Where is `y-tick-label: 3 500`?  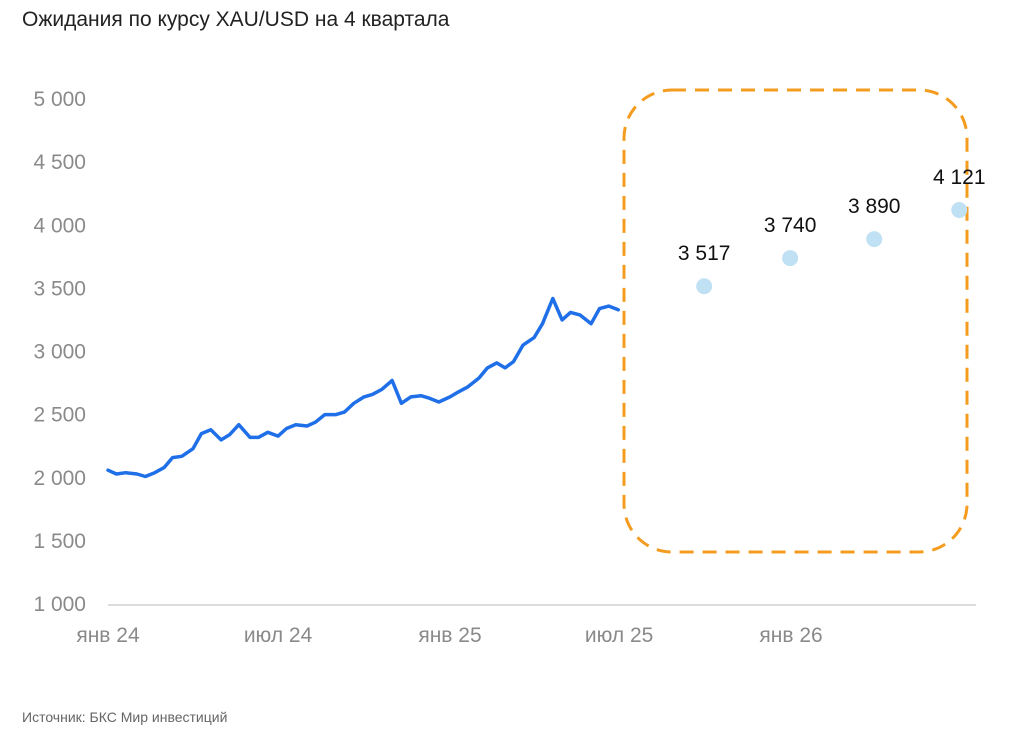
y-tick-label: 3 500 is located at coordinates (59, 288).